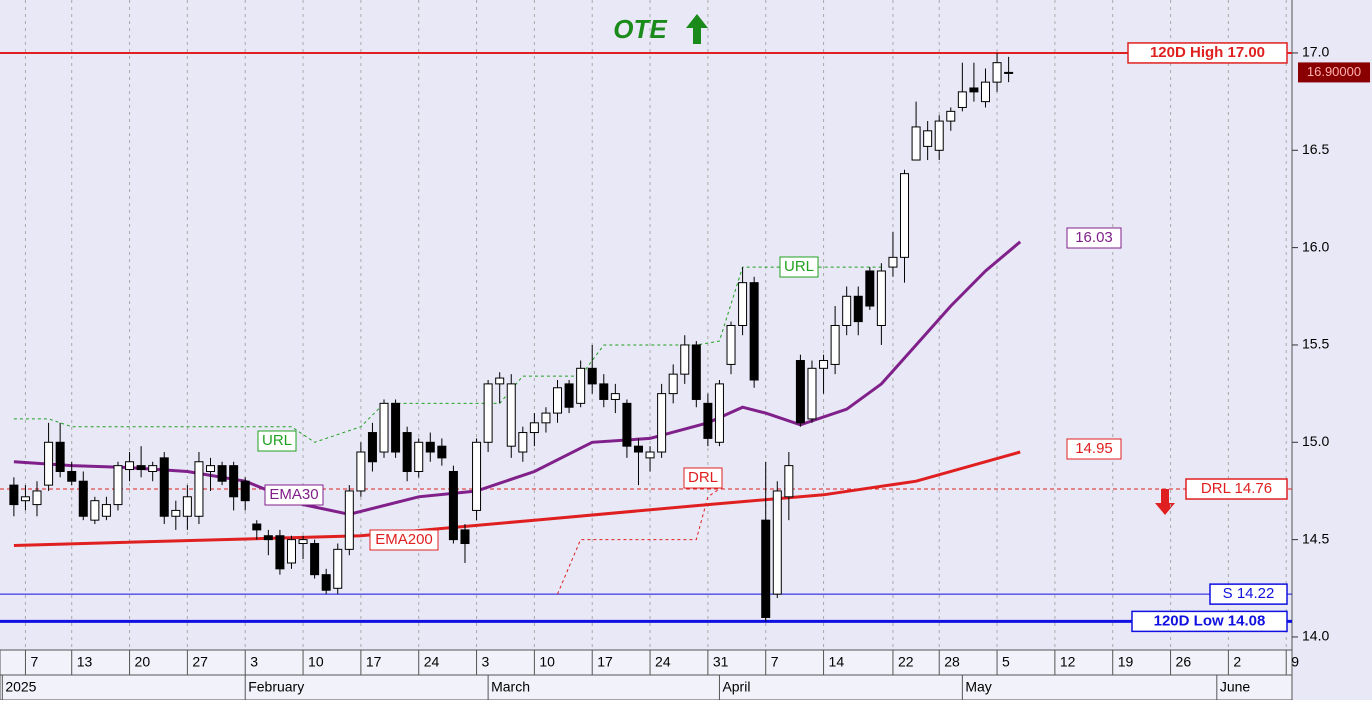 Image resolution: width=1372 pixels, height=705 pixels. What do you see at coordinates (952, 662) in the screenshot?
I see `x-tick-label: 28` at bounding box center [952, 662].